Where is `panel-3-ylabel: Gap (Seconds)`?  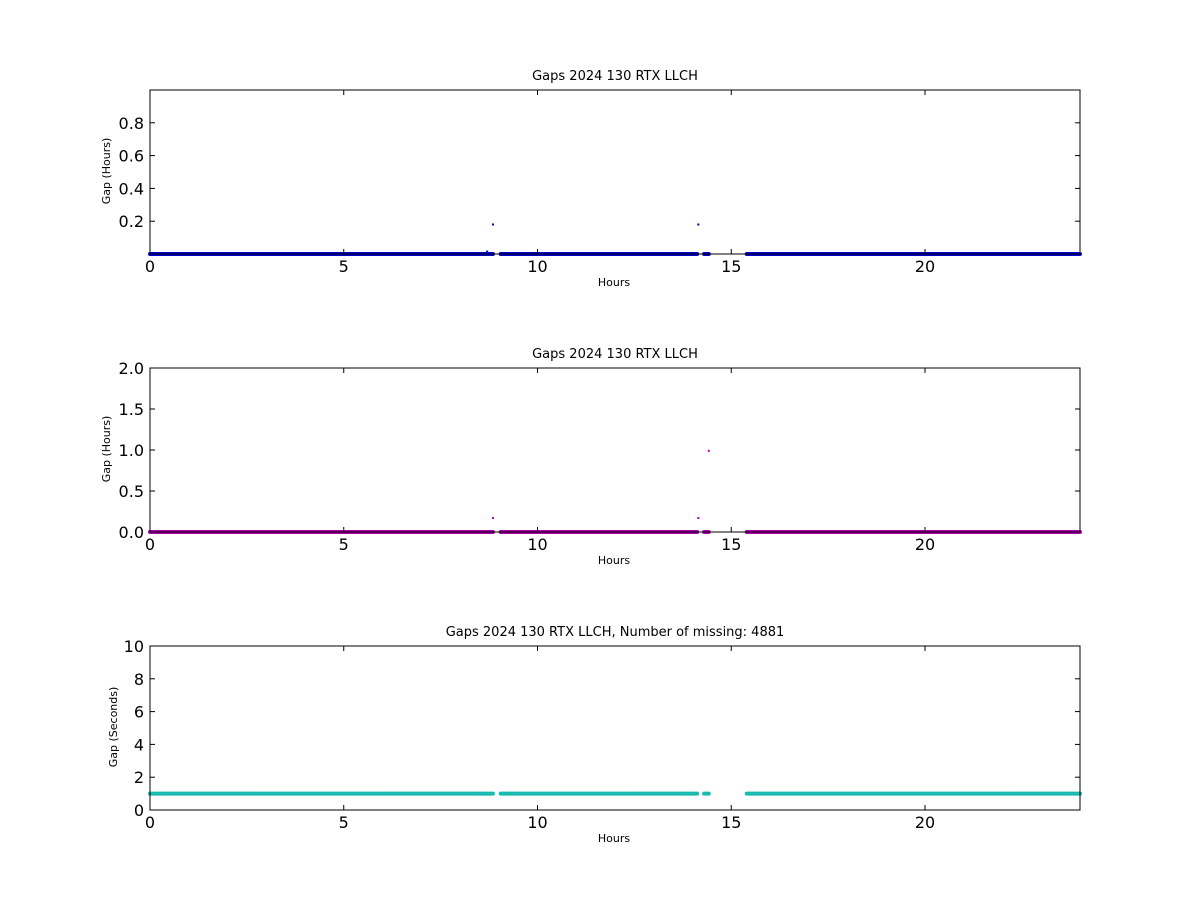 panel-3-ylabel: Gap (Seconds) is located at coordinates (113, 727).